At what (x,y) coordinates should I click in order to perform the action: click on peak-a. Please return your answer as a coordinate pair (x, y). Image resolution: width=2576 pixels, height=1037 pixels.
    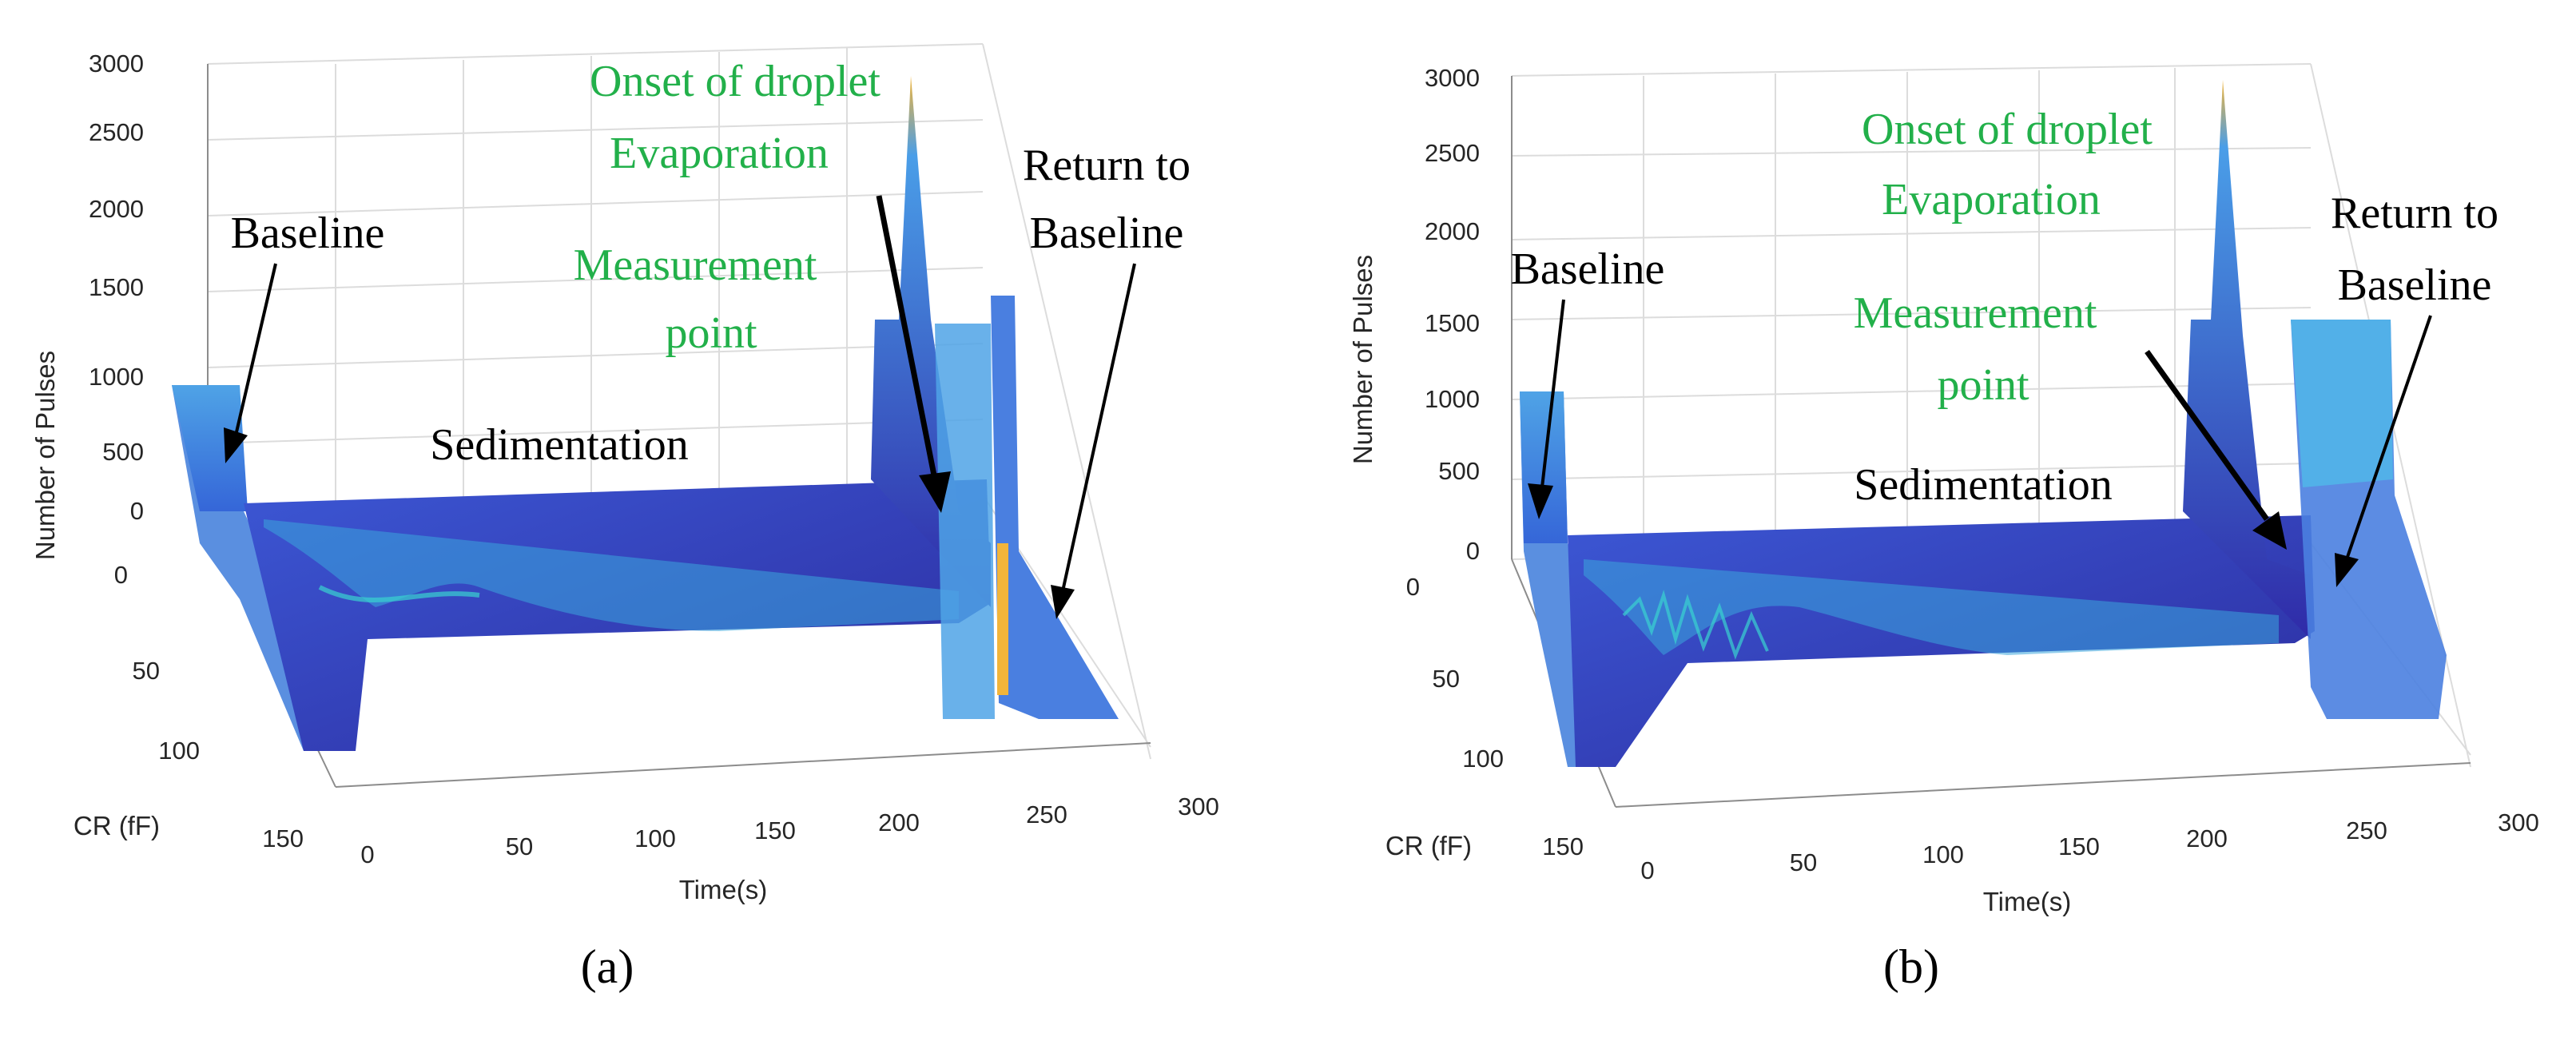
    Looking at the image, I should click on (931, 342).